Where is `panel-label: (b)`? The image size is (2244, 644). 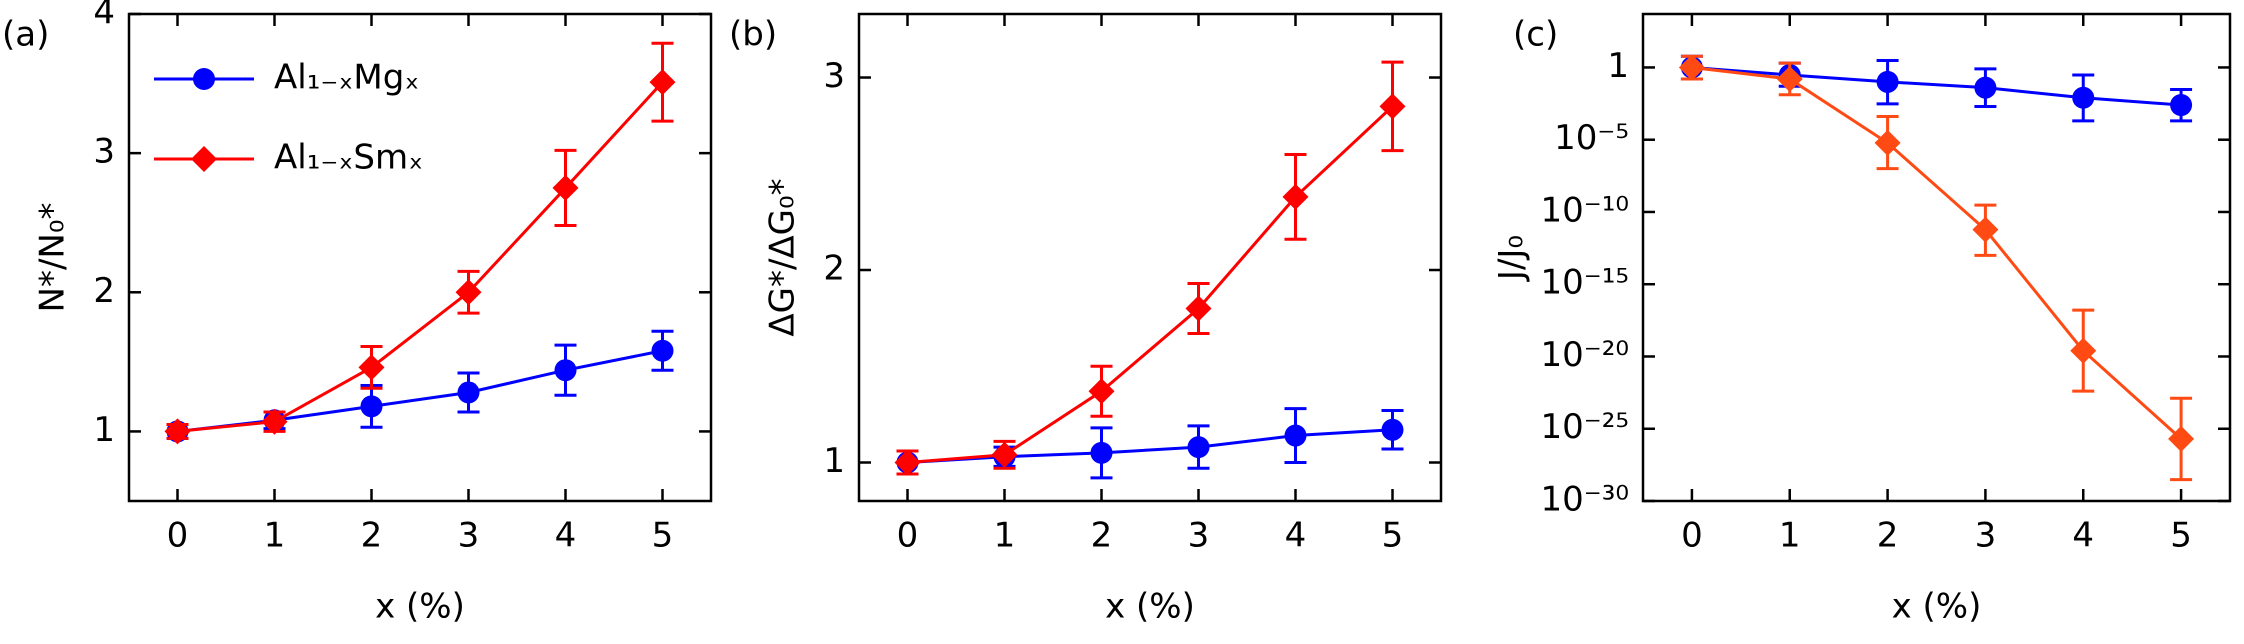
panel-label: (b) is located at coordinates (753, 35).